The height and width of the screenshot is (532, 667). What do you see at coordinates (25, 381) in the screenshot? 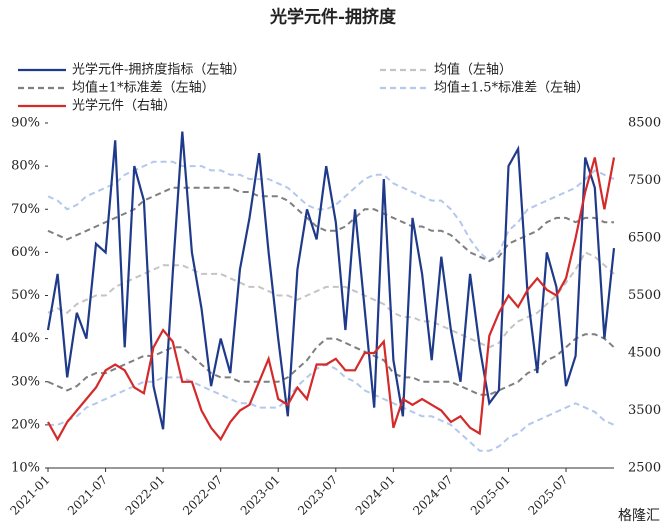
I see `y-tick-label: 30%` at bounding box center [25, 381].